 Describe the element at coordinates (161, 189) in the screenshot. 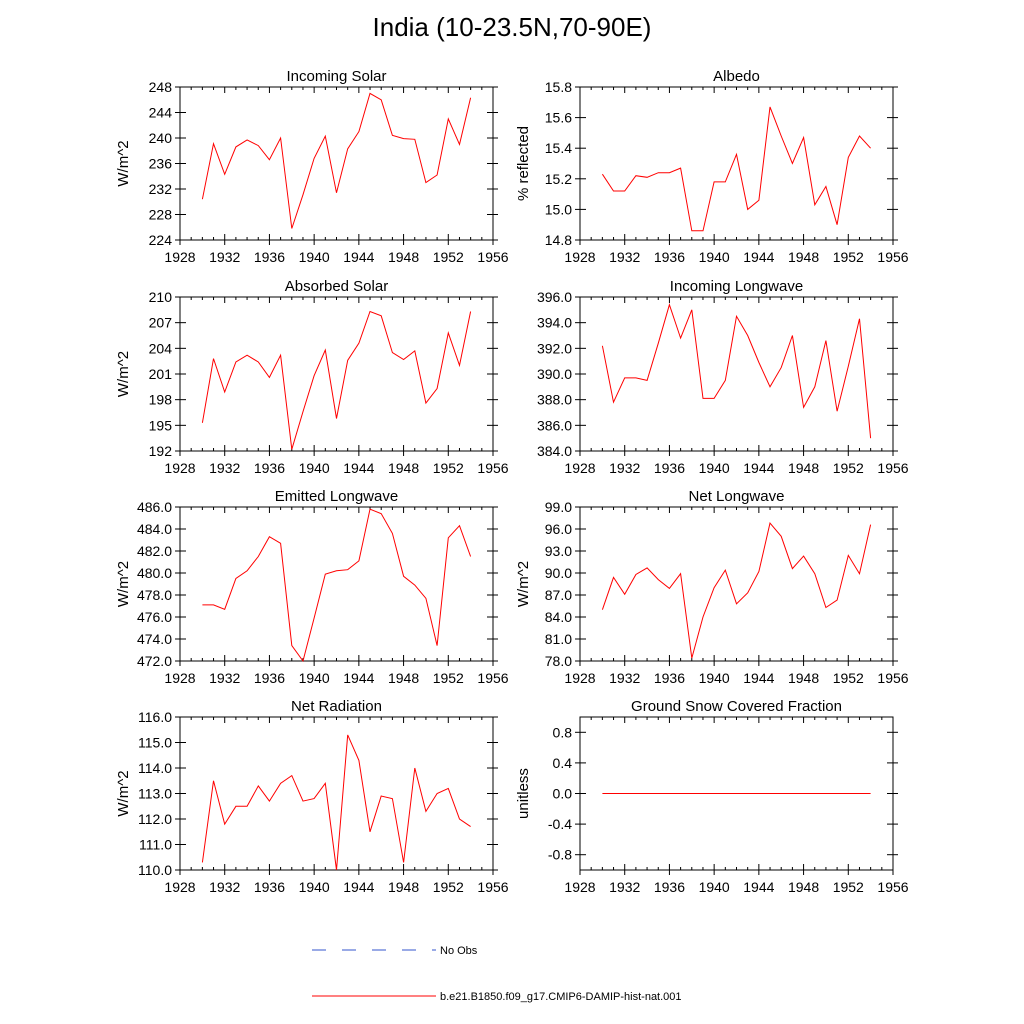

I see `y-tick-label: 232` at that location.